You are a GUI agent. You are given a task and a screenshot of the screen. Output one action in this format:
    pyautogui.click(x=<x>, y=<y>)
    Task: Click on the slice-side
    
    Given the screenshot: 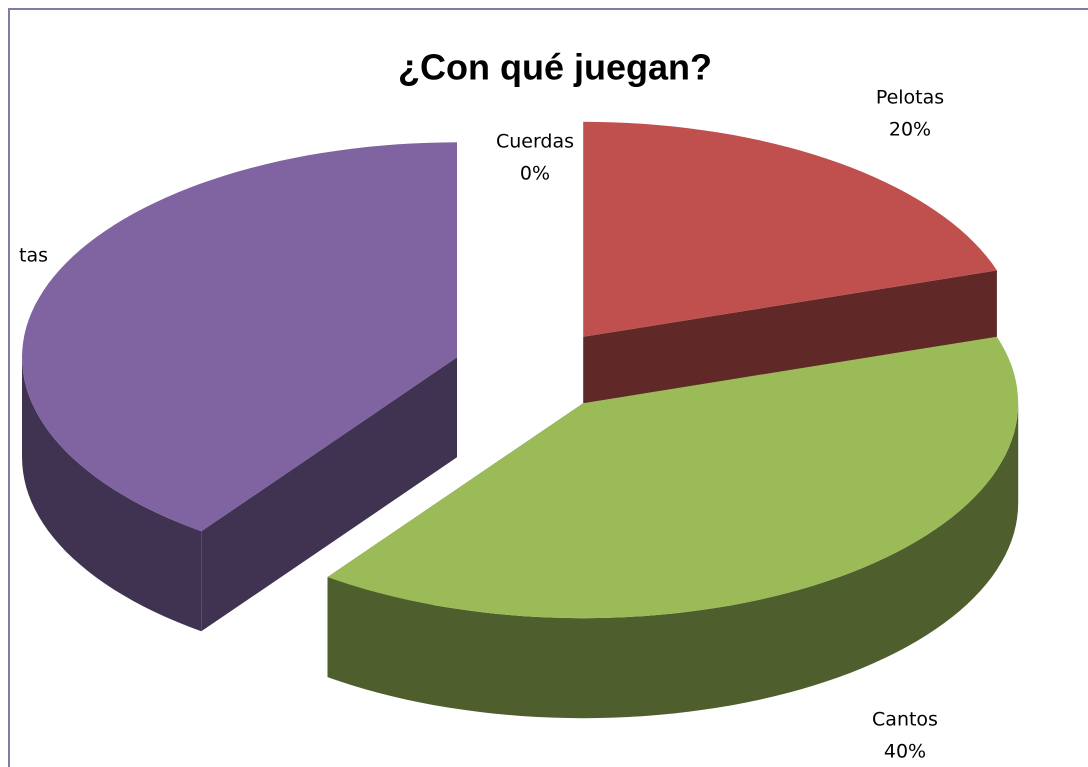 What is the action you would take?
    pyautogui.click(x=329, y=494)
    